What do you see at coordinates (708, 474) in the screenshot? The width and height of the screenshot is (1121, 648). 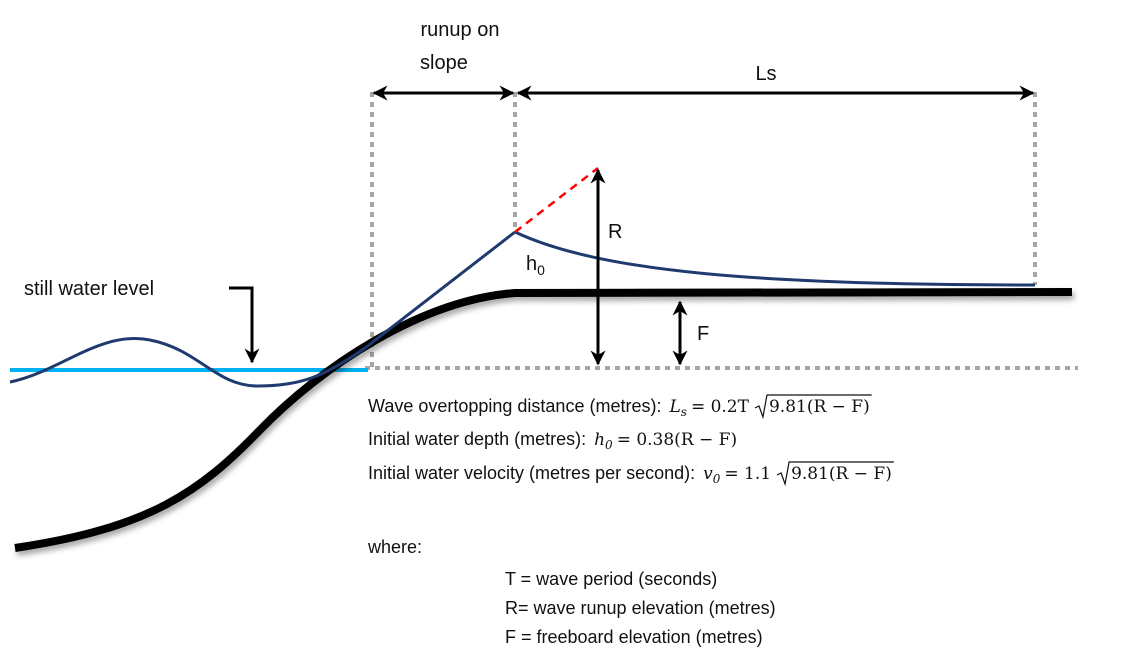 I see `formula-lhs: v` at bounding box center [708, 474].